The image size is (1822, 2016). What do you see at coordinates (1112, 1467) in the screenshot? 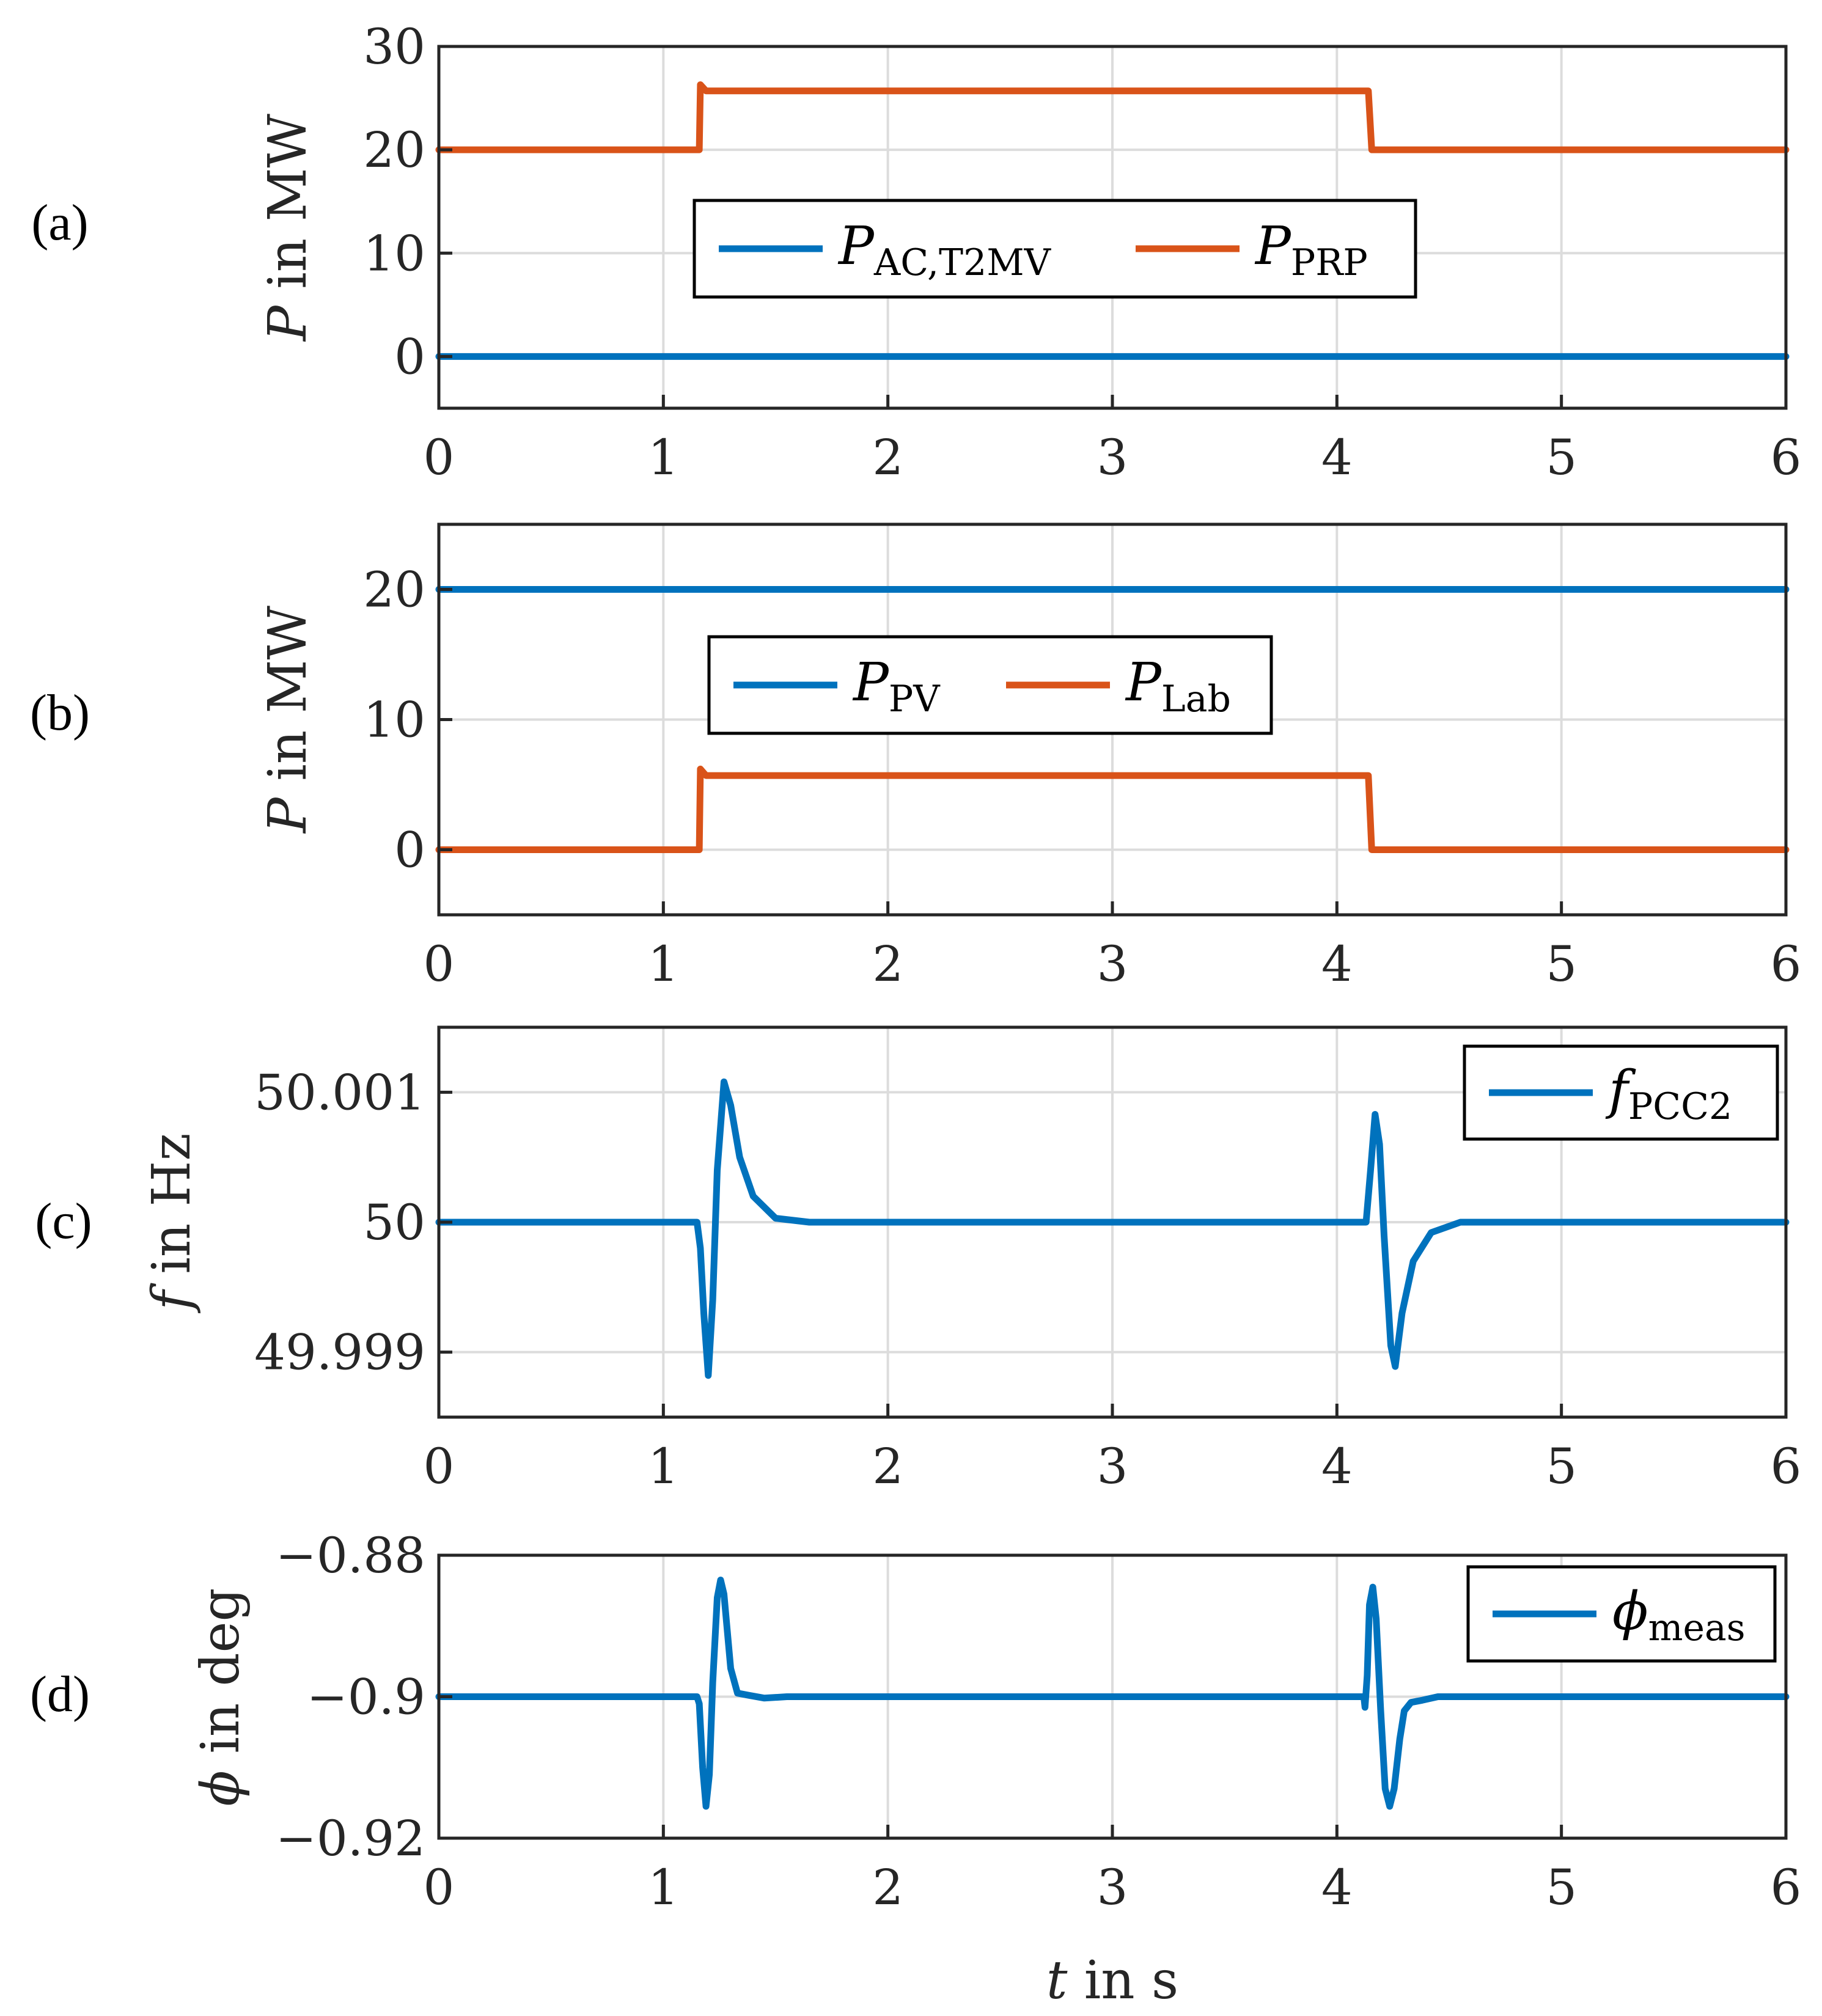
I see `panel-c-x-tick-label-3: 3` at bounding box center [1112, 1467].